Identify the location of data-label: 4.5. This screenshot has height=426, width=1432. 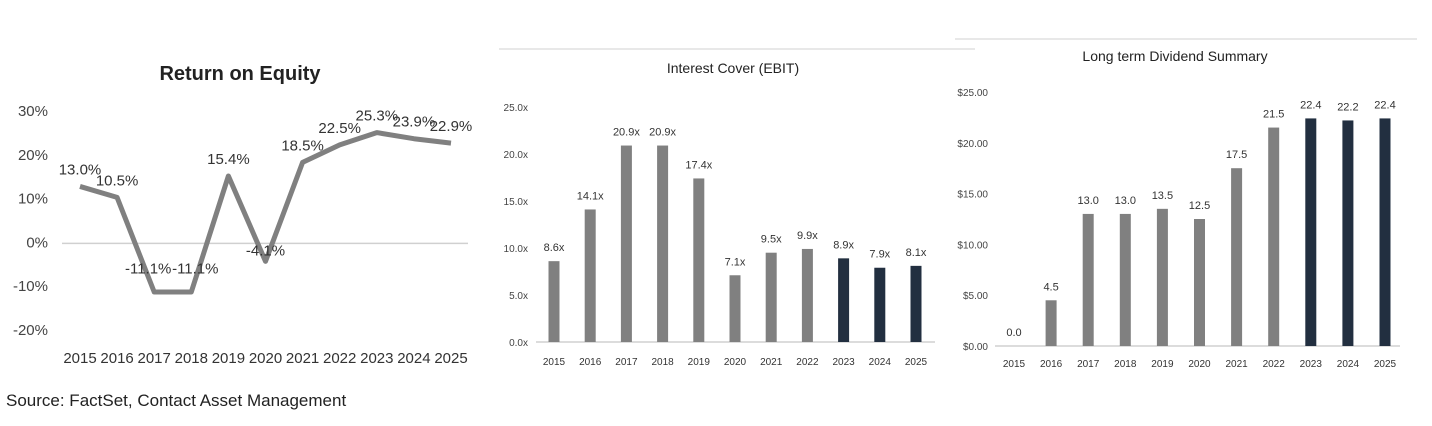
(1050, 287).